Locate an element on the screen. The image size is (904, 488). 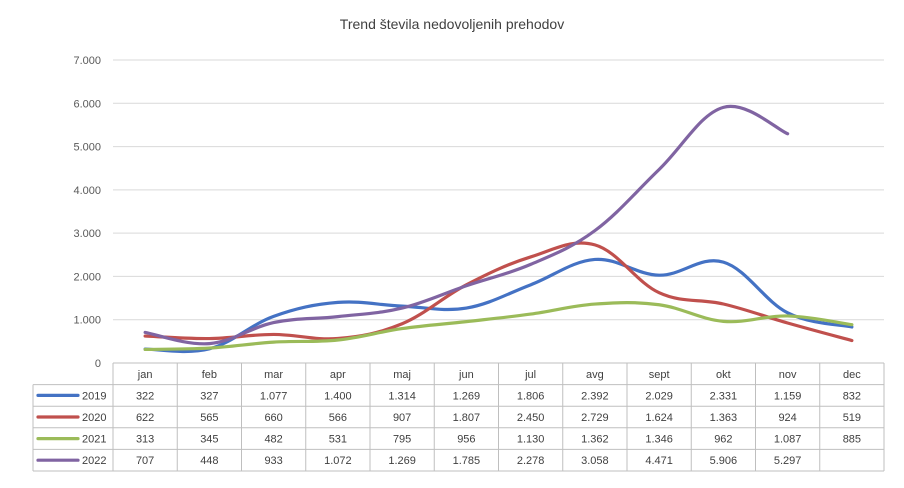
data-label: 322 is located at coordinates (145, 396).